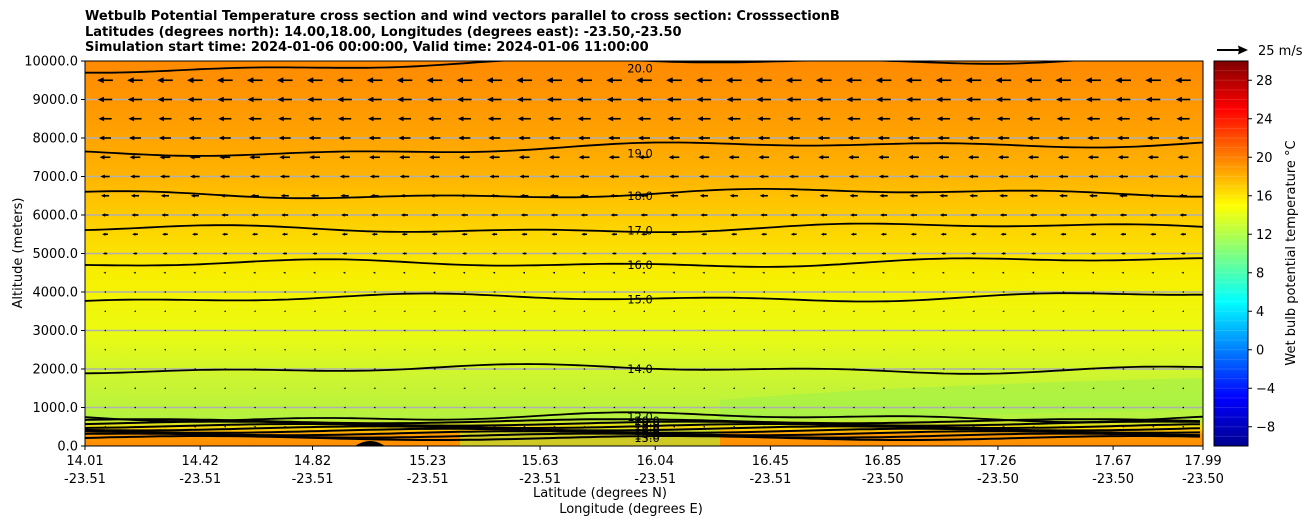 The width and height of the screenshot is (1311, 526). Describe the element at coordinates (997, 461) in the screenshot. I see `x-tick-lat: 17.26` at that location.